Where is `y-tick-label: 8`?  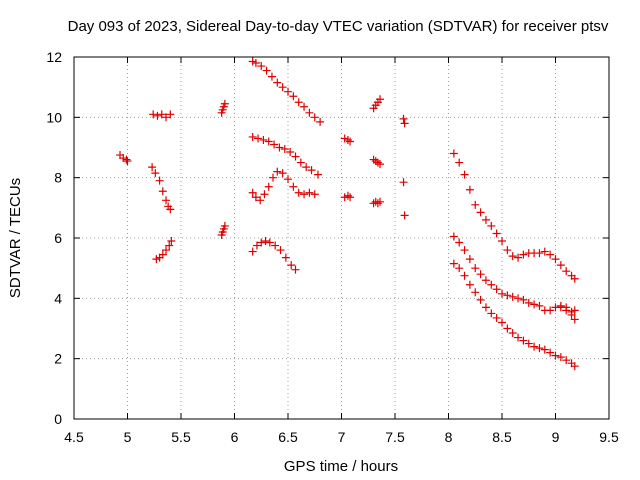 y-tick-label: 8 is located at coordinates (58, 178).